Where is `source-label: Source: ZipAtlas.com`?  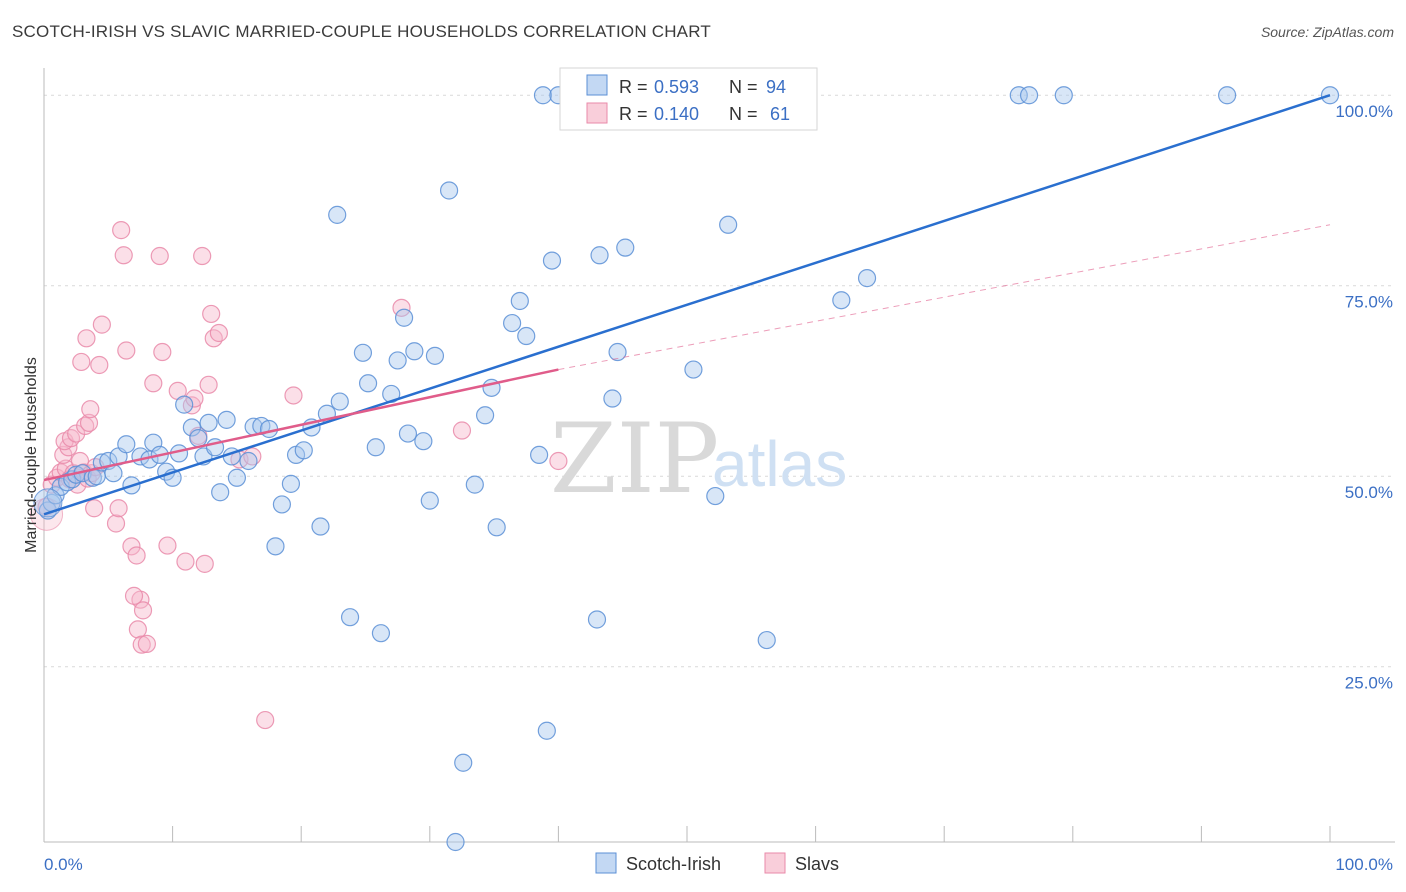 source-label: Source: ZipAtlas.com is located at coordinates (1327, 32).